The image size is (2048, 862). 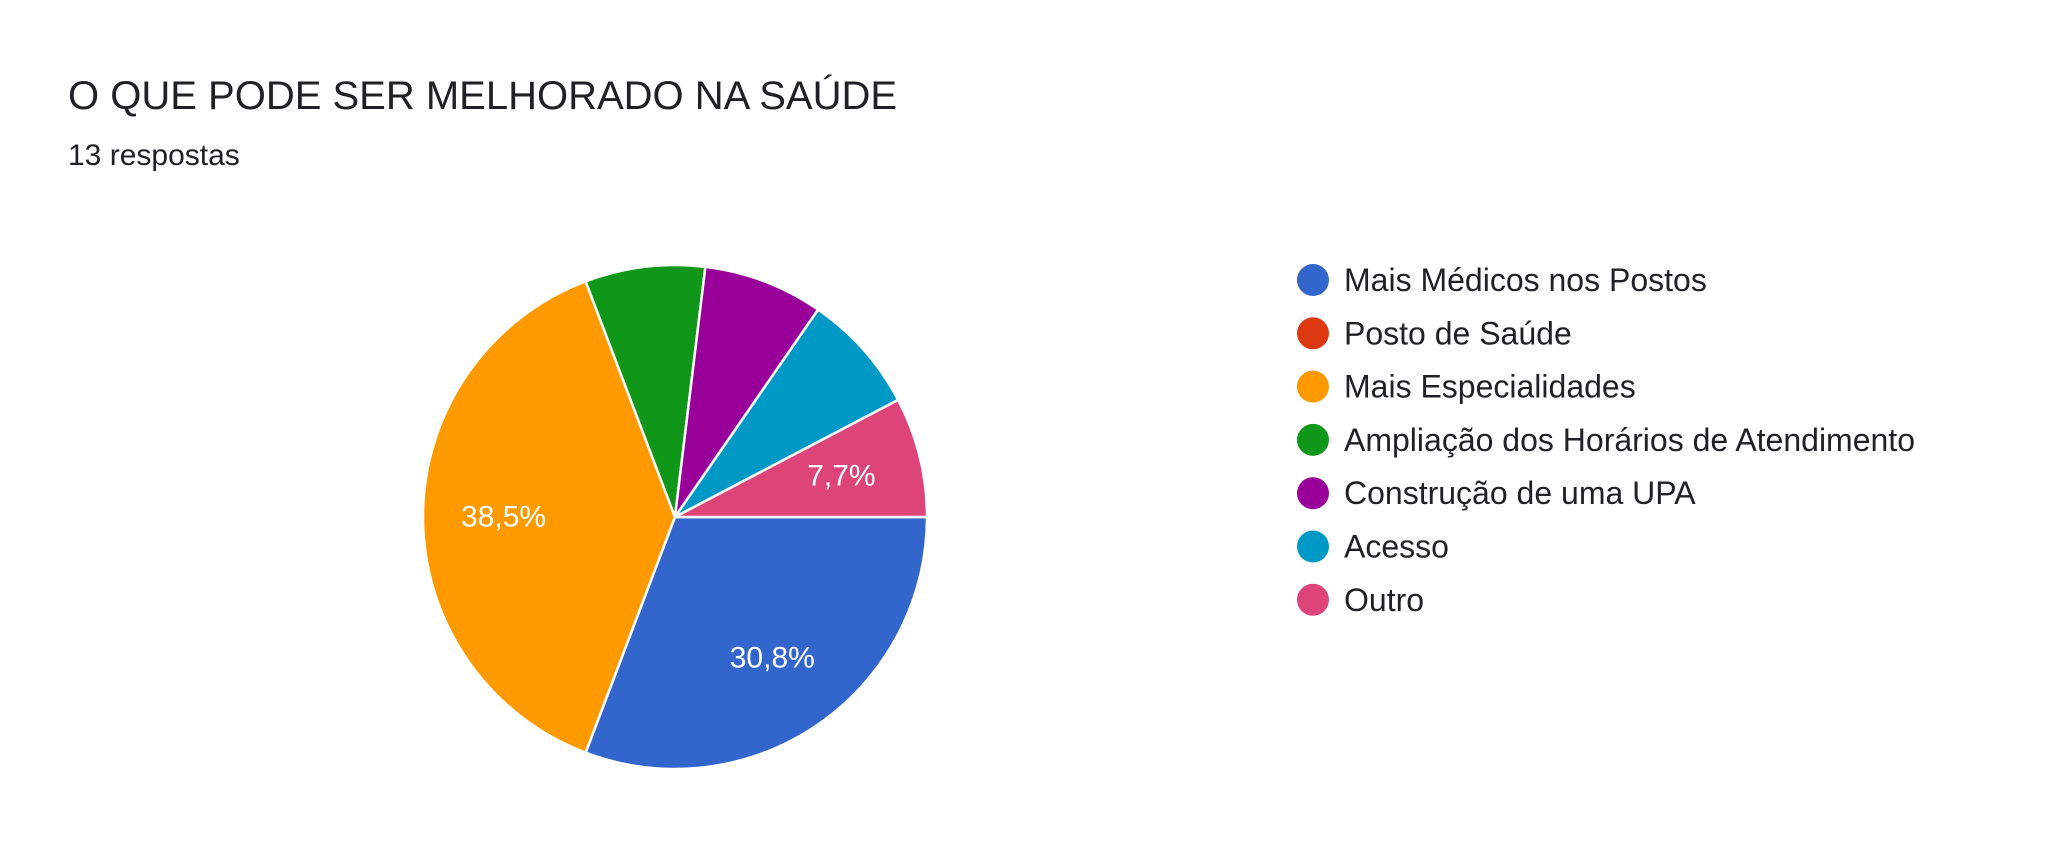 What do you see at coordinates (1396, 547) in the screenshot?
I see `legend-label-acesso: Acesso` at bounding box center [1396, 547].